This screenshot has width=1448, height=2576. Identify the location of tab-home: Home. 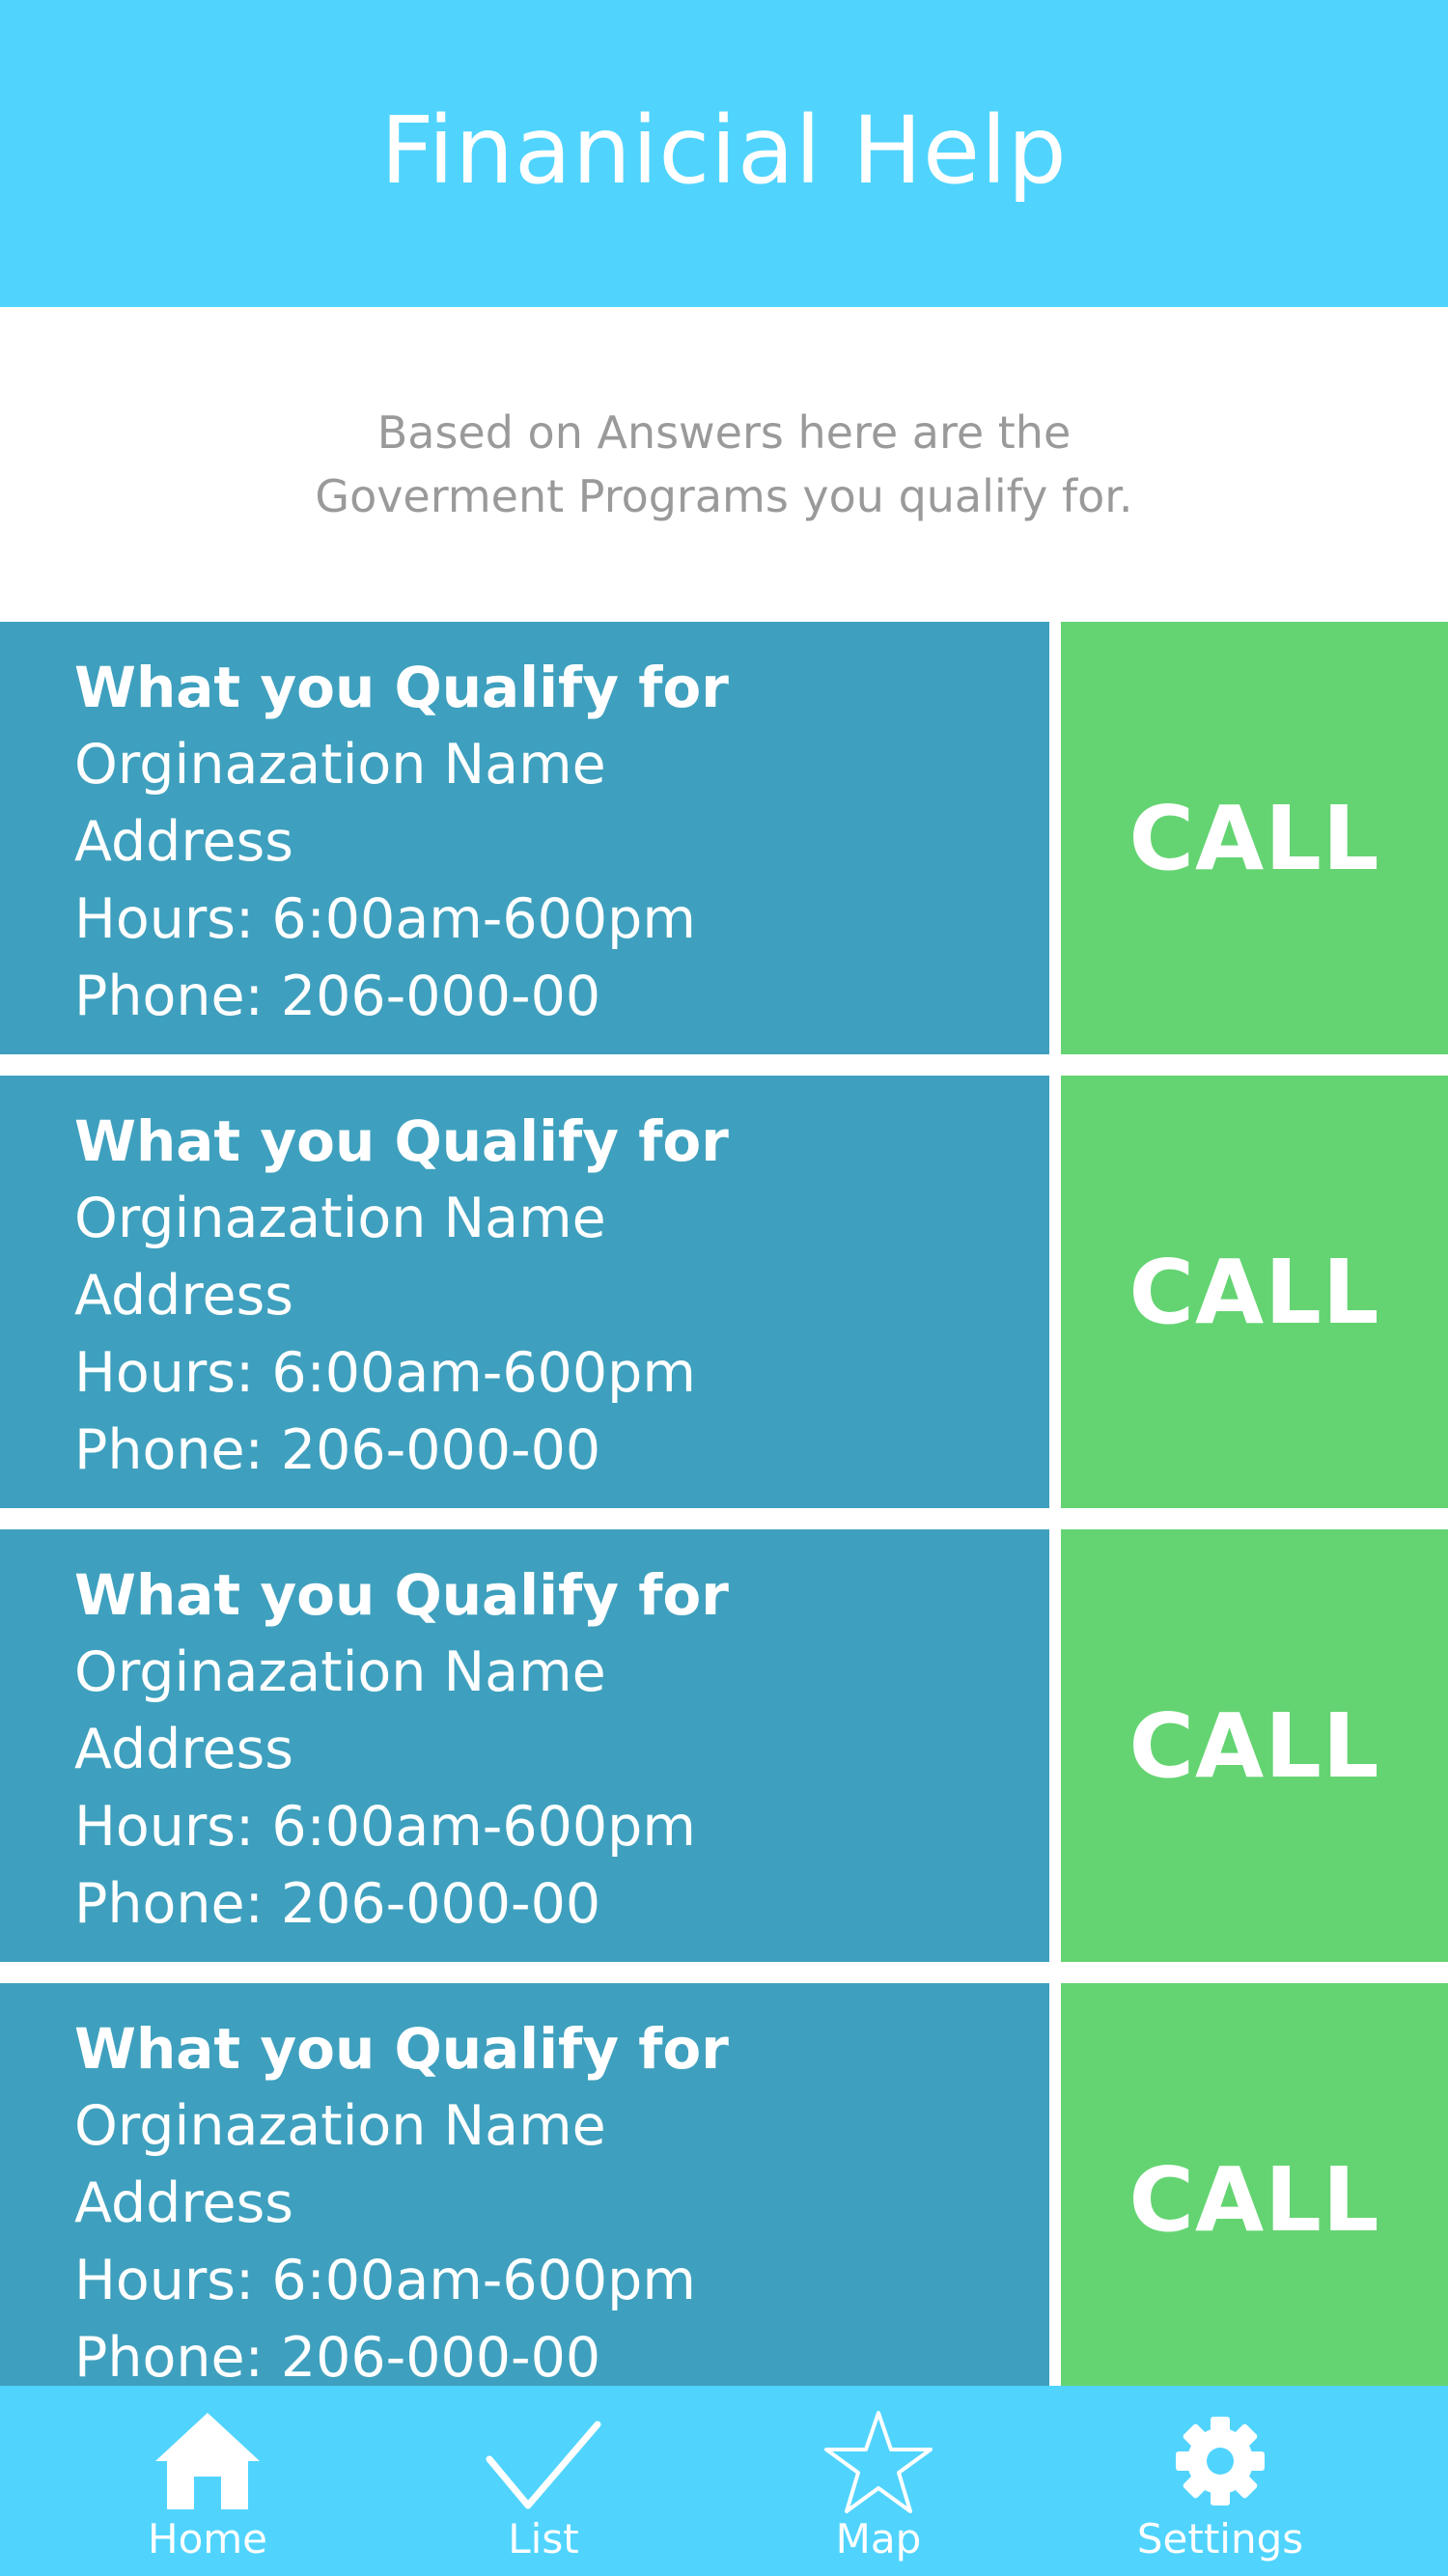
(208, 2481).